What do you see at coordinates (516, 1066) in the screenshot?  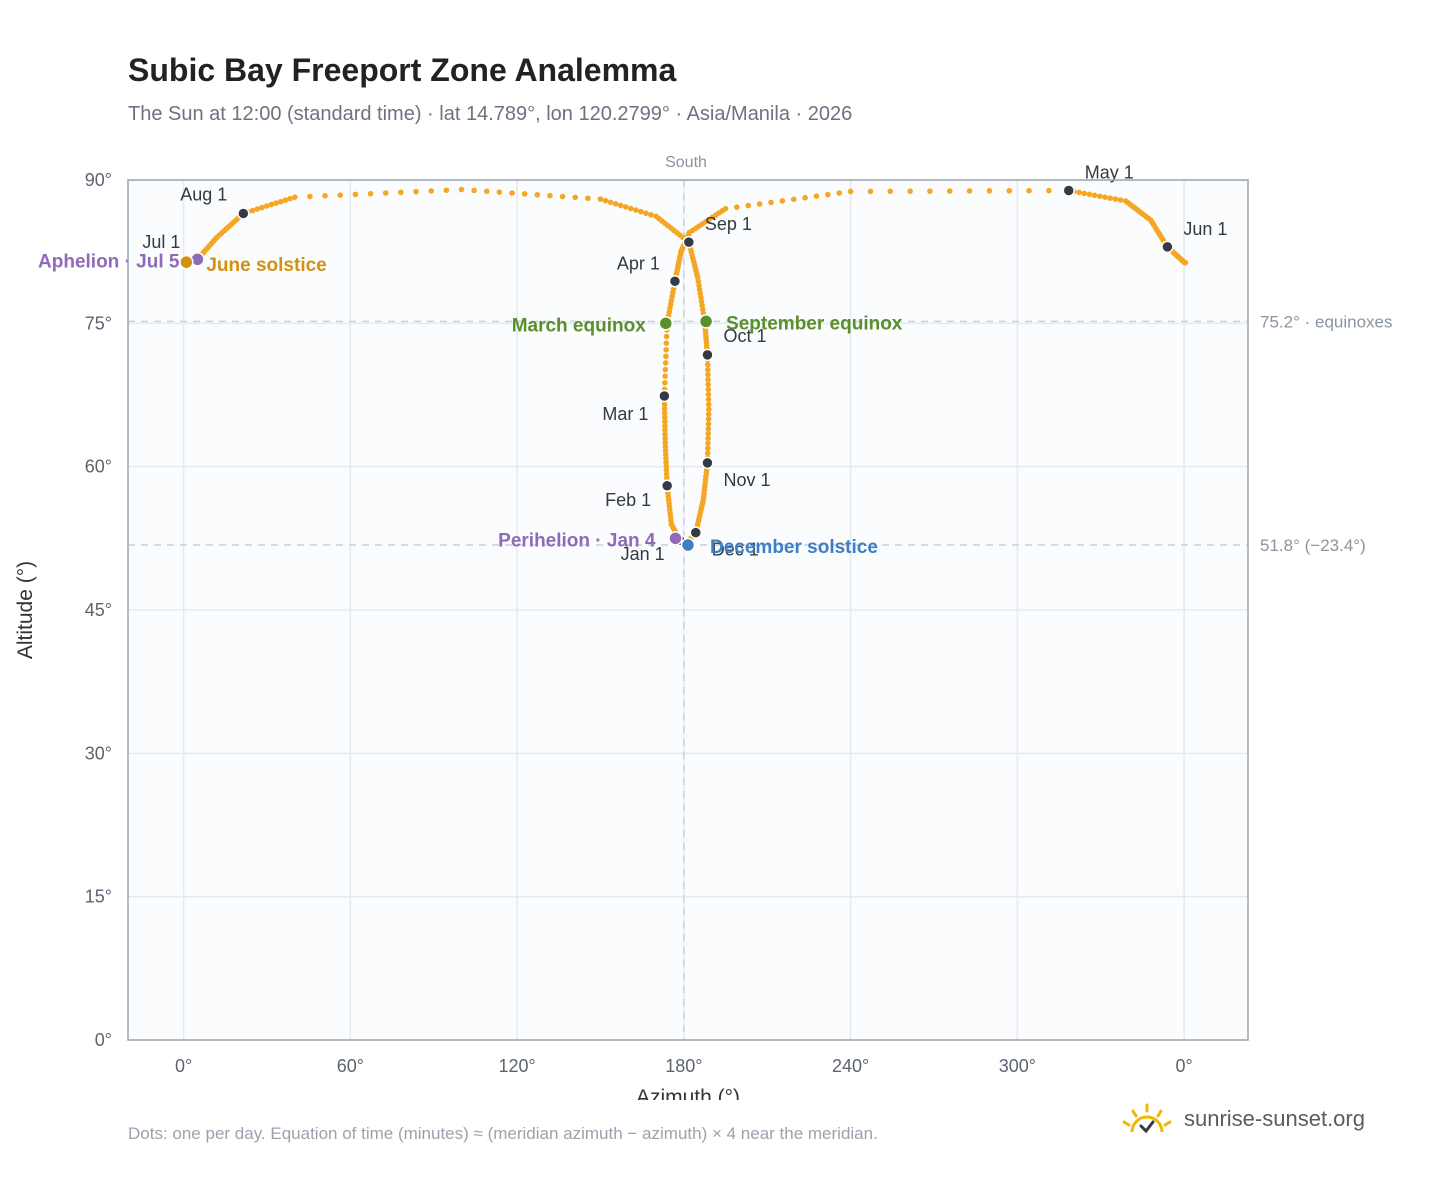 I see `x-tick-label: 120°` at bounding box center [516, 1066].